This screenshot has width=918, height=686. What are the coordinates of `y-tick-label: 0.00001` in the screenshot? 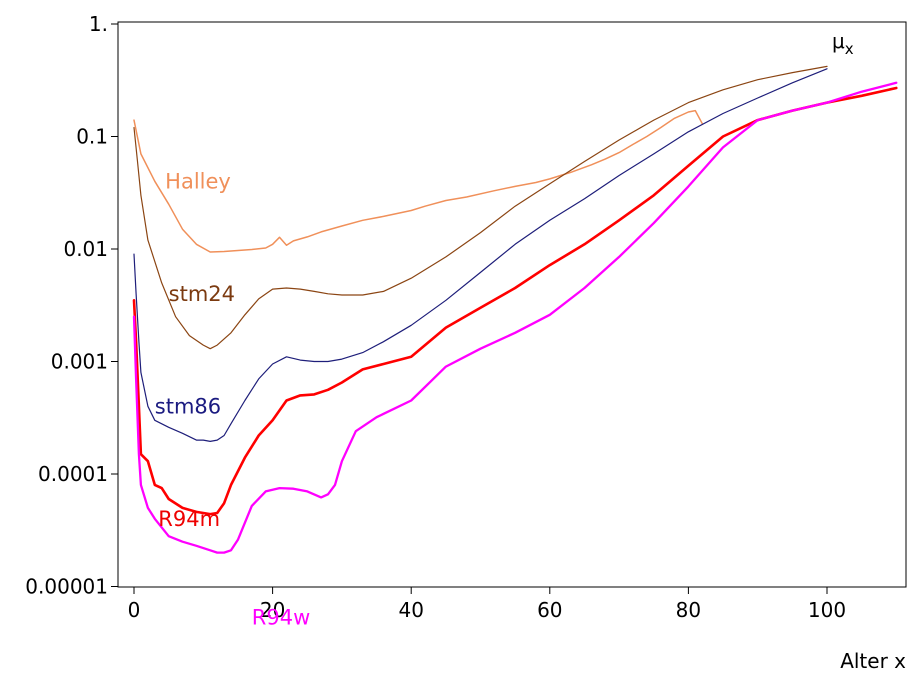 It's located at (66, 587).